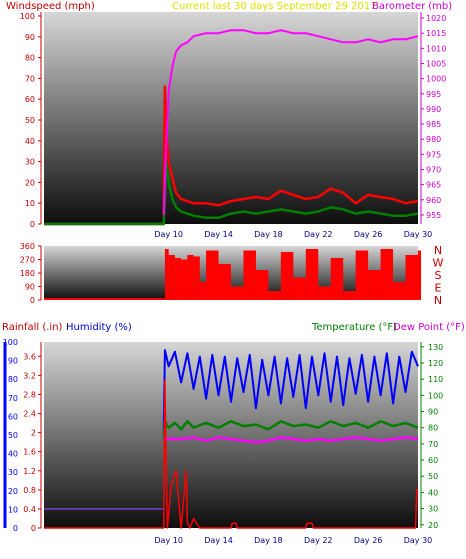  What do you see at coordinates (27, 260) in the screenshot?
I see `direction-tick-label: 270` at bounding box center [27, 260].